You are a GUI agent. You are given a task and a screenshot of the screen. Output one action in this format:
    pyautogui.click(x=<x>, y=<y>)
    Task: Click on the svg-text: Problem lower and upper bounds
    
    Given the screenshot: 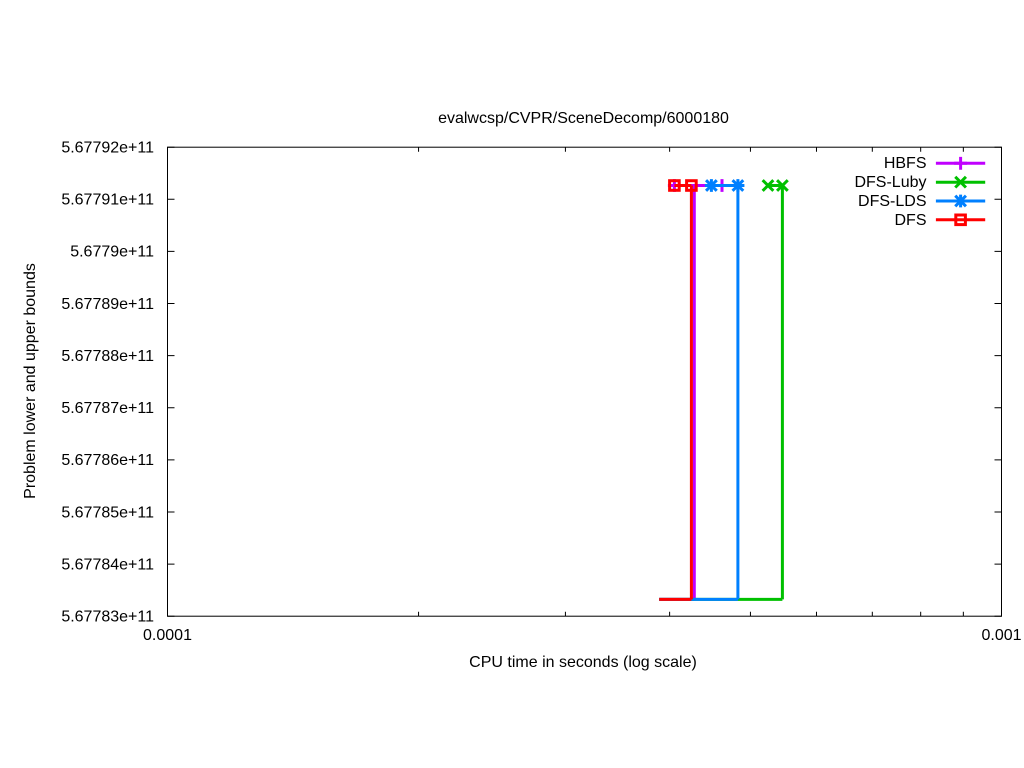 What is the action you would take?
    pyautogui.click(x=30, y=381)
    